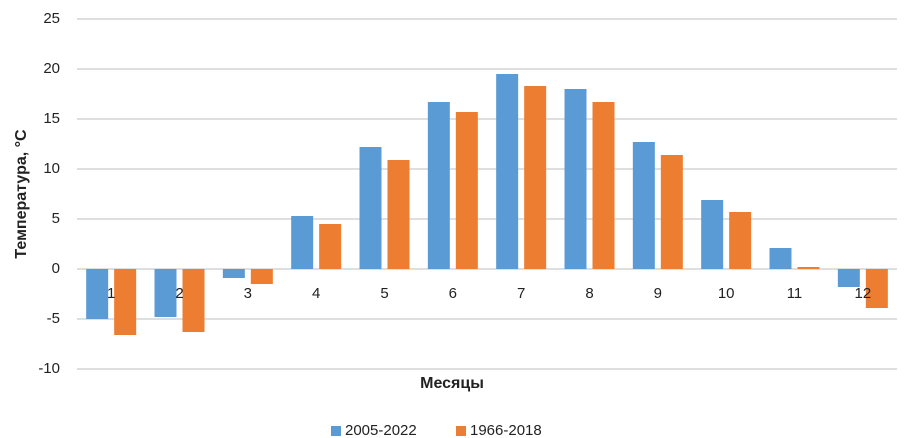 This screenshot has height=438, width=912. What do you see at coordinates (589, 293) in the screenshot?
I see `x-tick-label: 8` at bounding box center [589, 293].